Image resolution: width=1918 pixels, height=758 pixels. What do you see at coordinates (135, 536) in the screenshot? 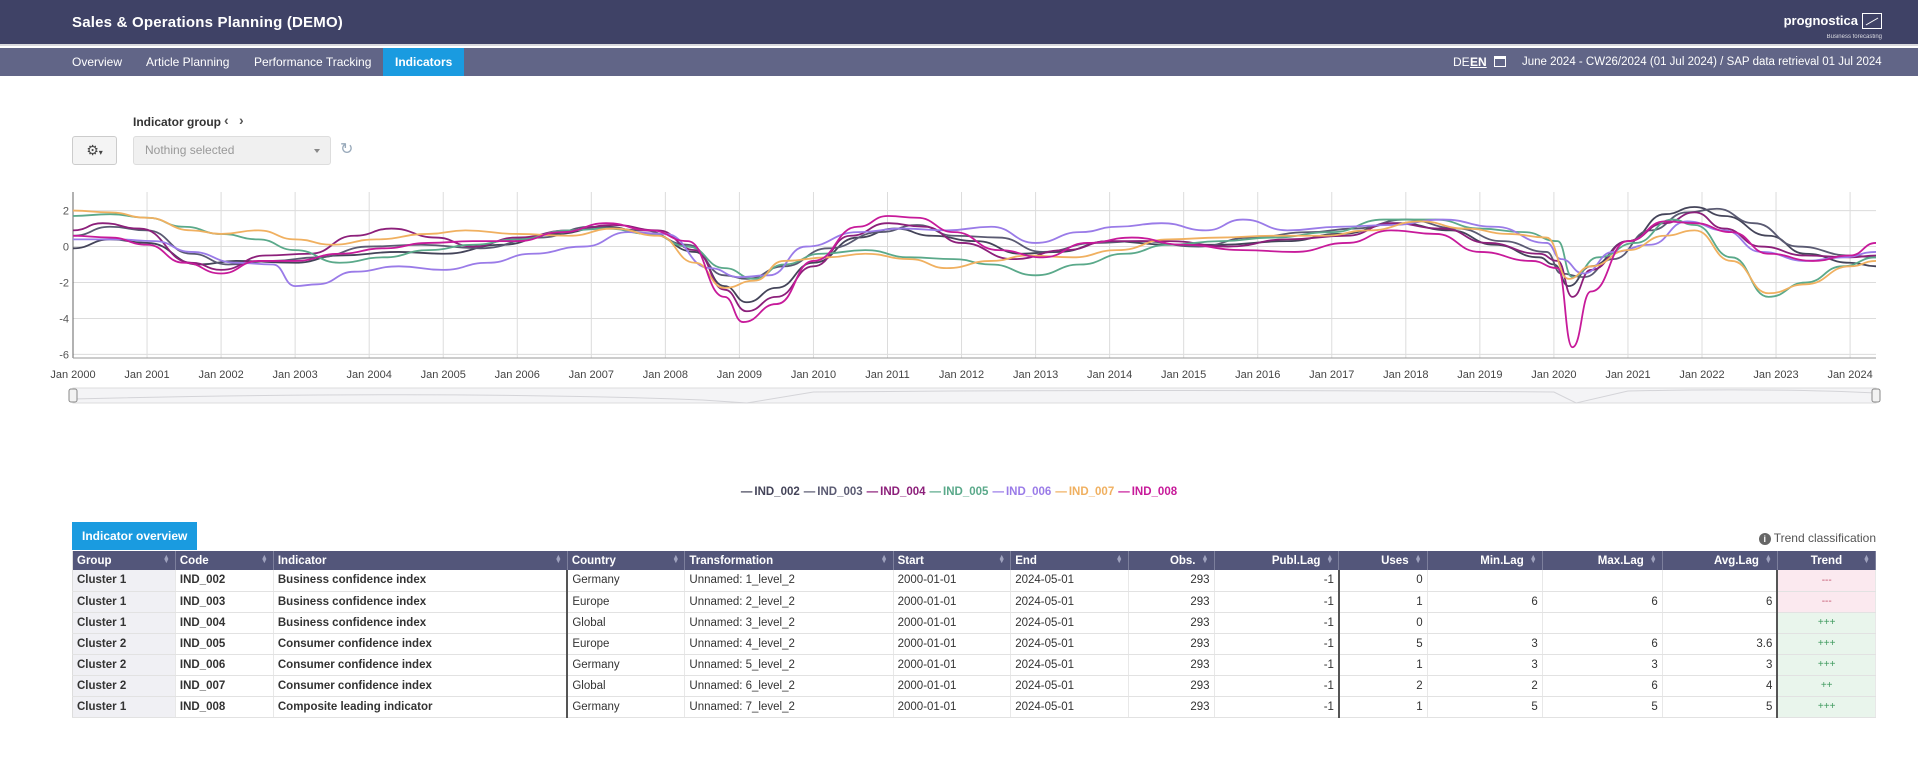
I see `tab-indicator-overview: Indicator overview` at bounding box center [135, 536].